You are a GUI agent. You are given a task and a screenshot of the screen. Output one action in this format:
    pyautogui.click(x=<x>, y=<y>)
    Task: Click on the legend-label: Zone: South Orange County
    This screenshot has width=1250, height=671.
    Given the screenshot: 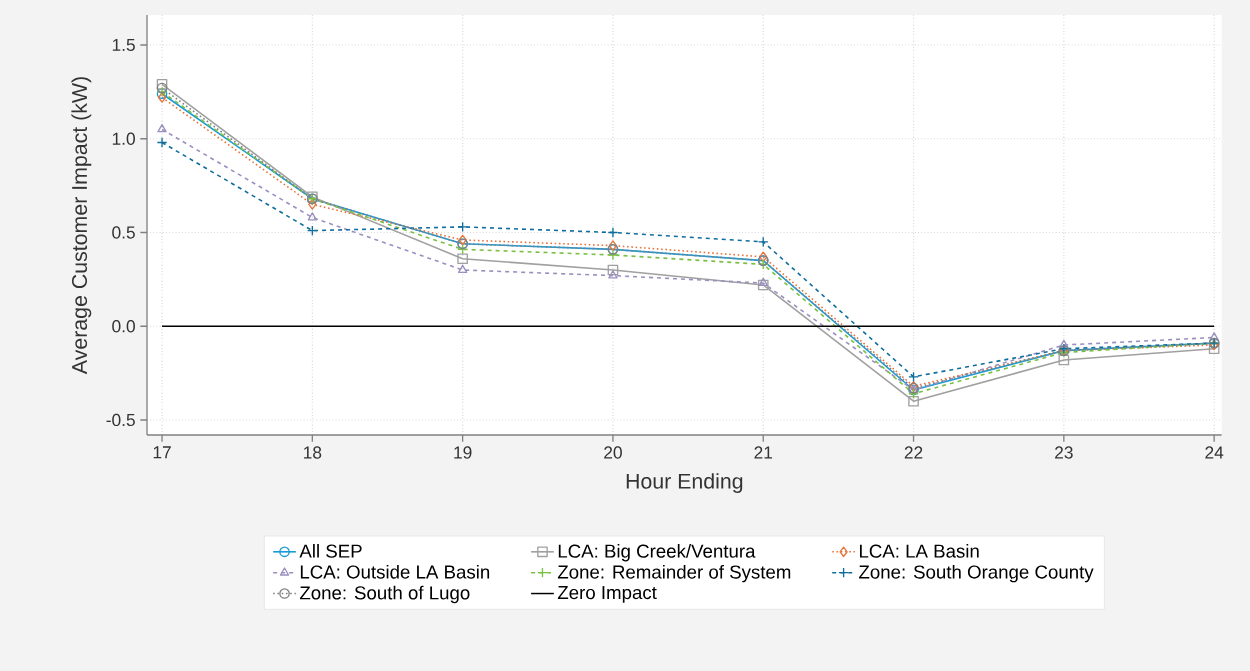 What is the action you would take?
    pyautogui.click(x=976, y=573)
    